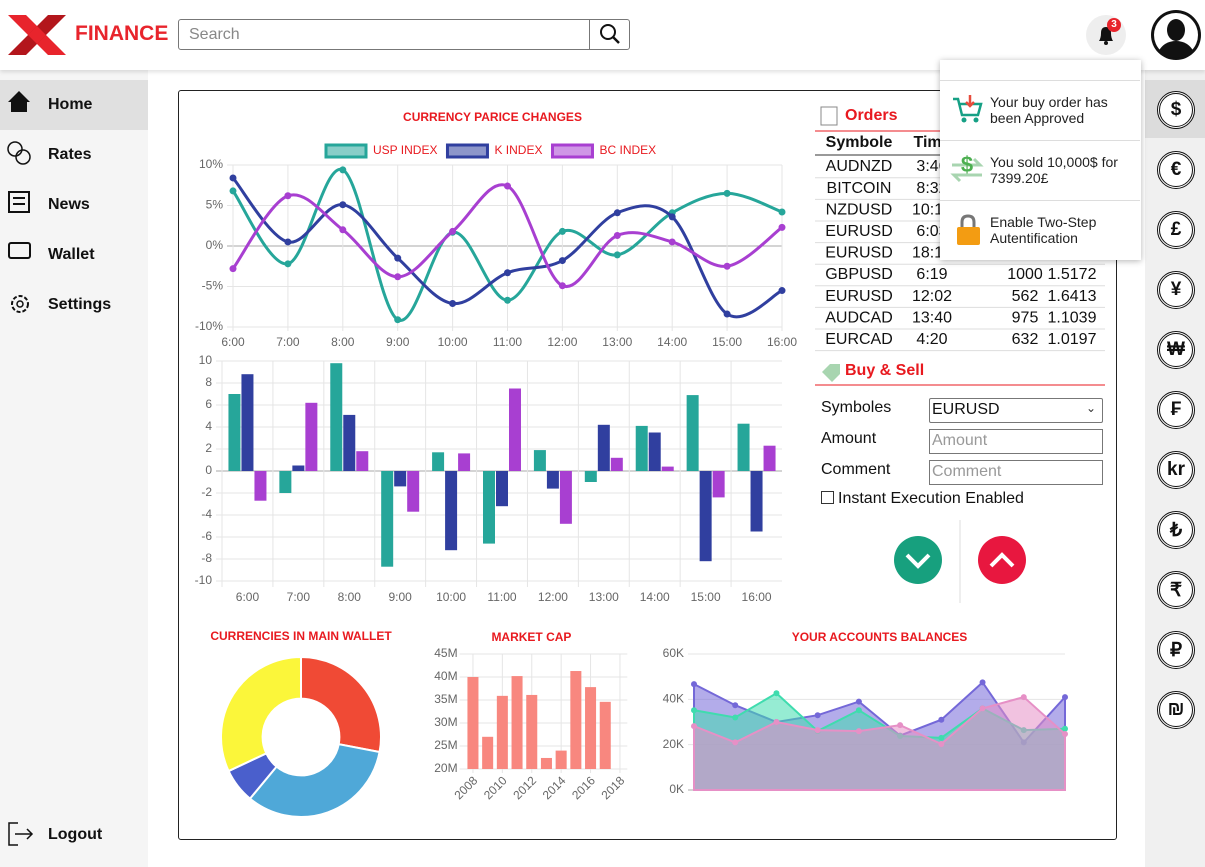  Describe the element at coordinates (74, 155) in the screenshot. I see `nav-rates: Rates` at that location.